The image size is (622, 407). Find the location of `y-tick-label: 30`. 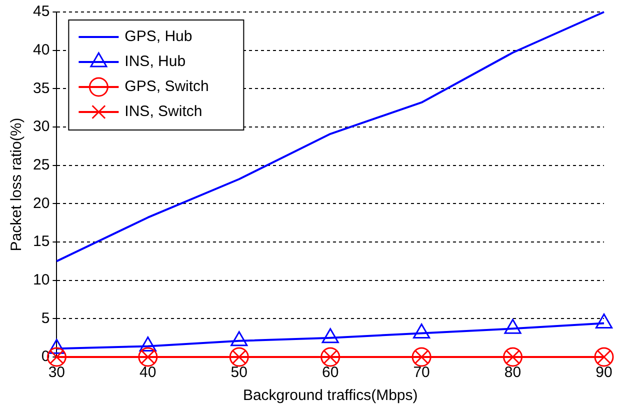

y-tick-label: 30 is located at coordinates (41, 127).